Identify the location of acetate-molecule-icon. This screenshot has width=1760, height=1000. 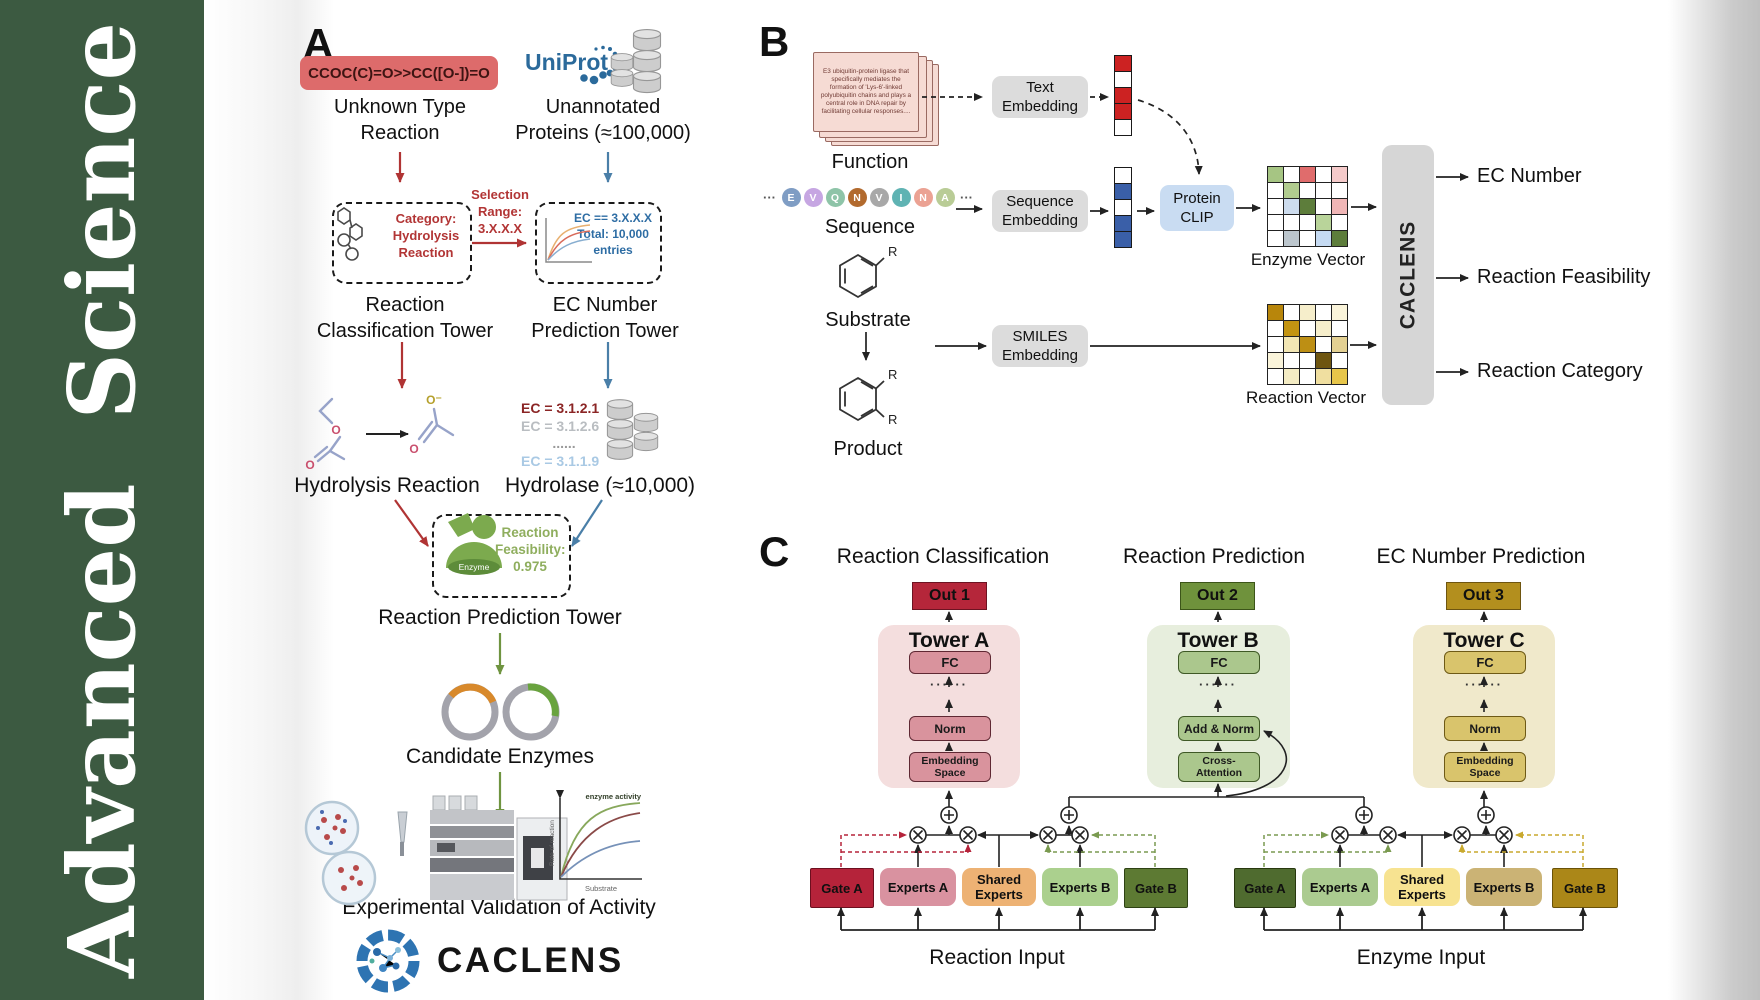
(436, 425).